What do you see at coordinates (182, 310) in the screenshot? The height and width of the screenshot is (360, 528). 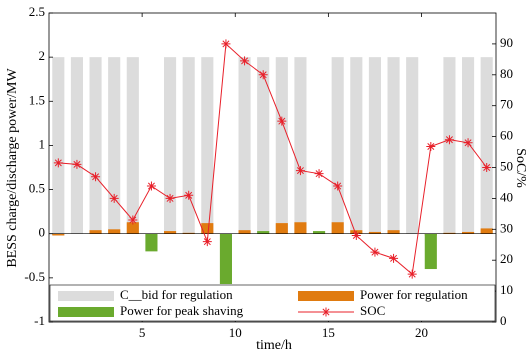 I see `legend-label: Power for peak shaving` at bounding box center [182, 310].